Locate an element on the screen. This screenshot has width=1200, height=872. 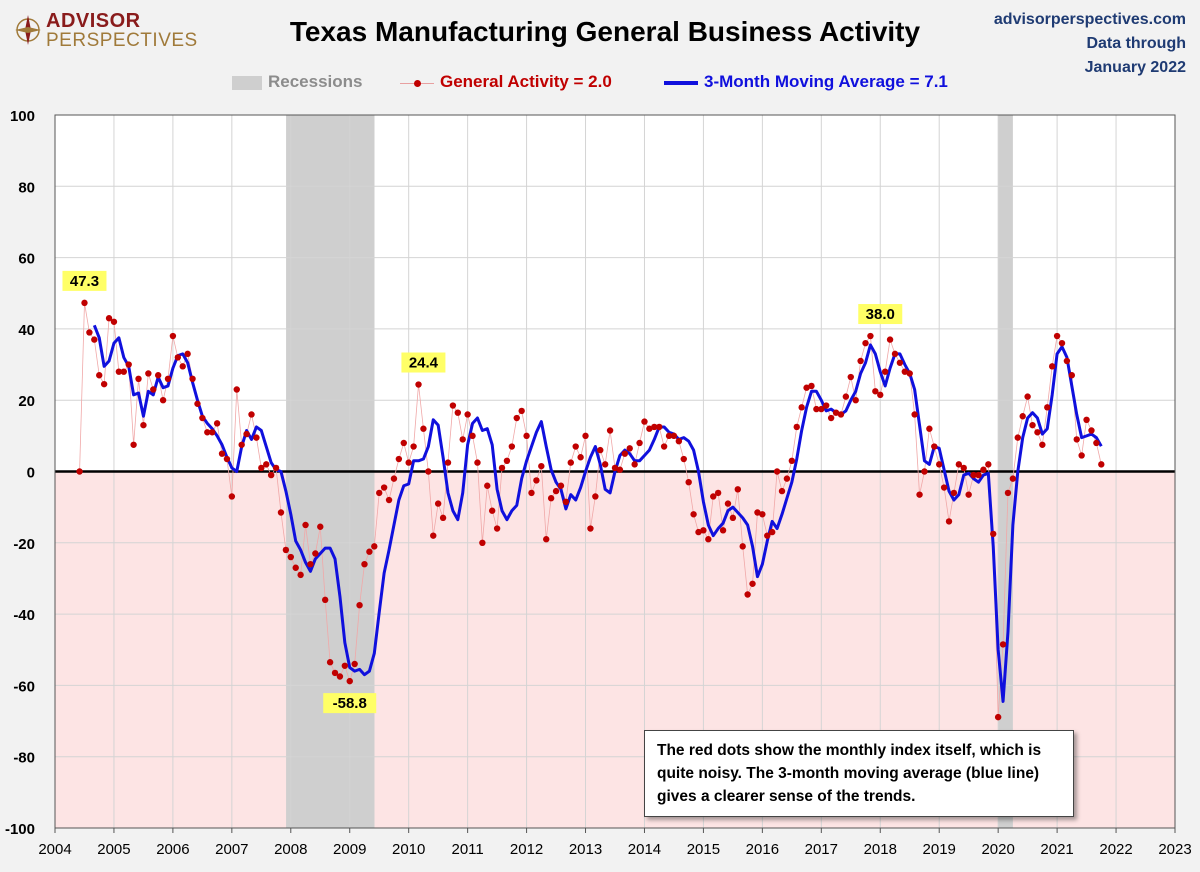
legend-activity-dot is located at coordinates (417, 83).